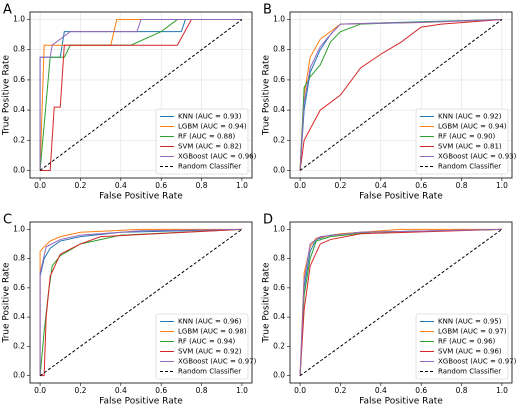 This screenshot has height=409, width=520. What do you see at coordinates (210, 147) in the screenshot?
I see `legend-entry: SVM (AUC = 0.82)` at bounding box center [210, 147].